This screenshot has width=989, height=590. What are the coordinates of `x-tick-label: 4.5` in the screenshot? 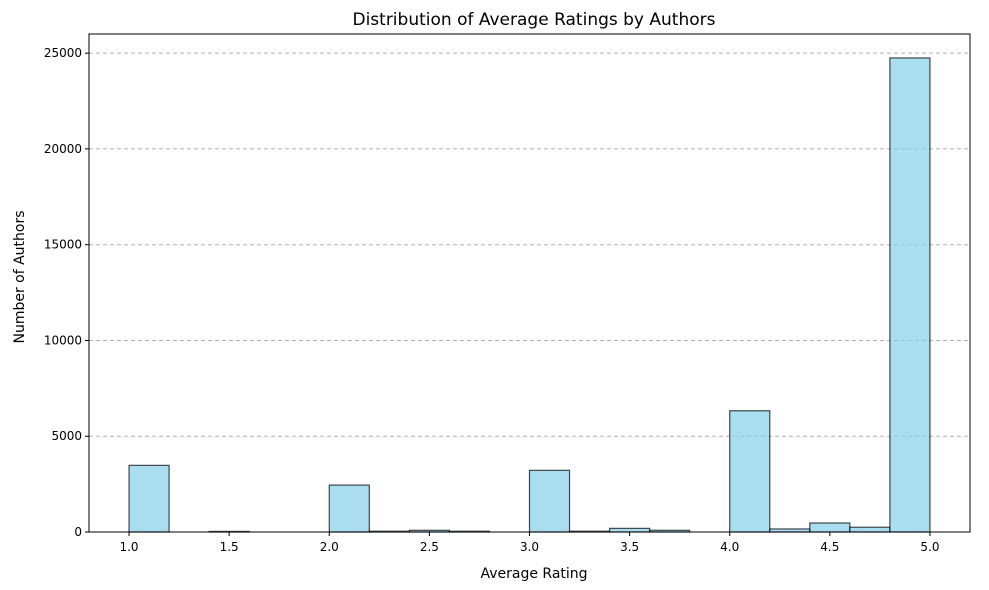 It's located at (829, 547).